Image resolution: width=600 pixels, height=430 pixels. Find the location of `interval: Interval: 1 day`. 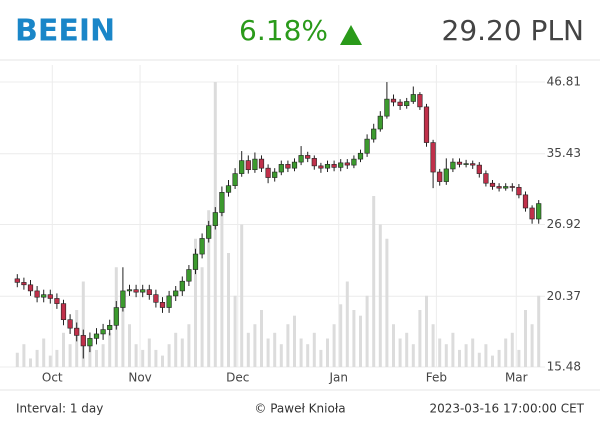

interval: Interval: 1 day is located at coordinates (59, 409).